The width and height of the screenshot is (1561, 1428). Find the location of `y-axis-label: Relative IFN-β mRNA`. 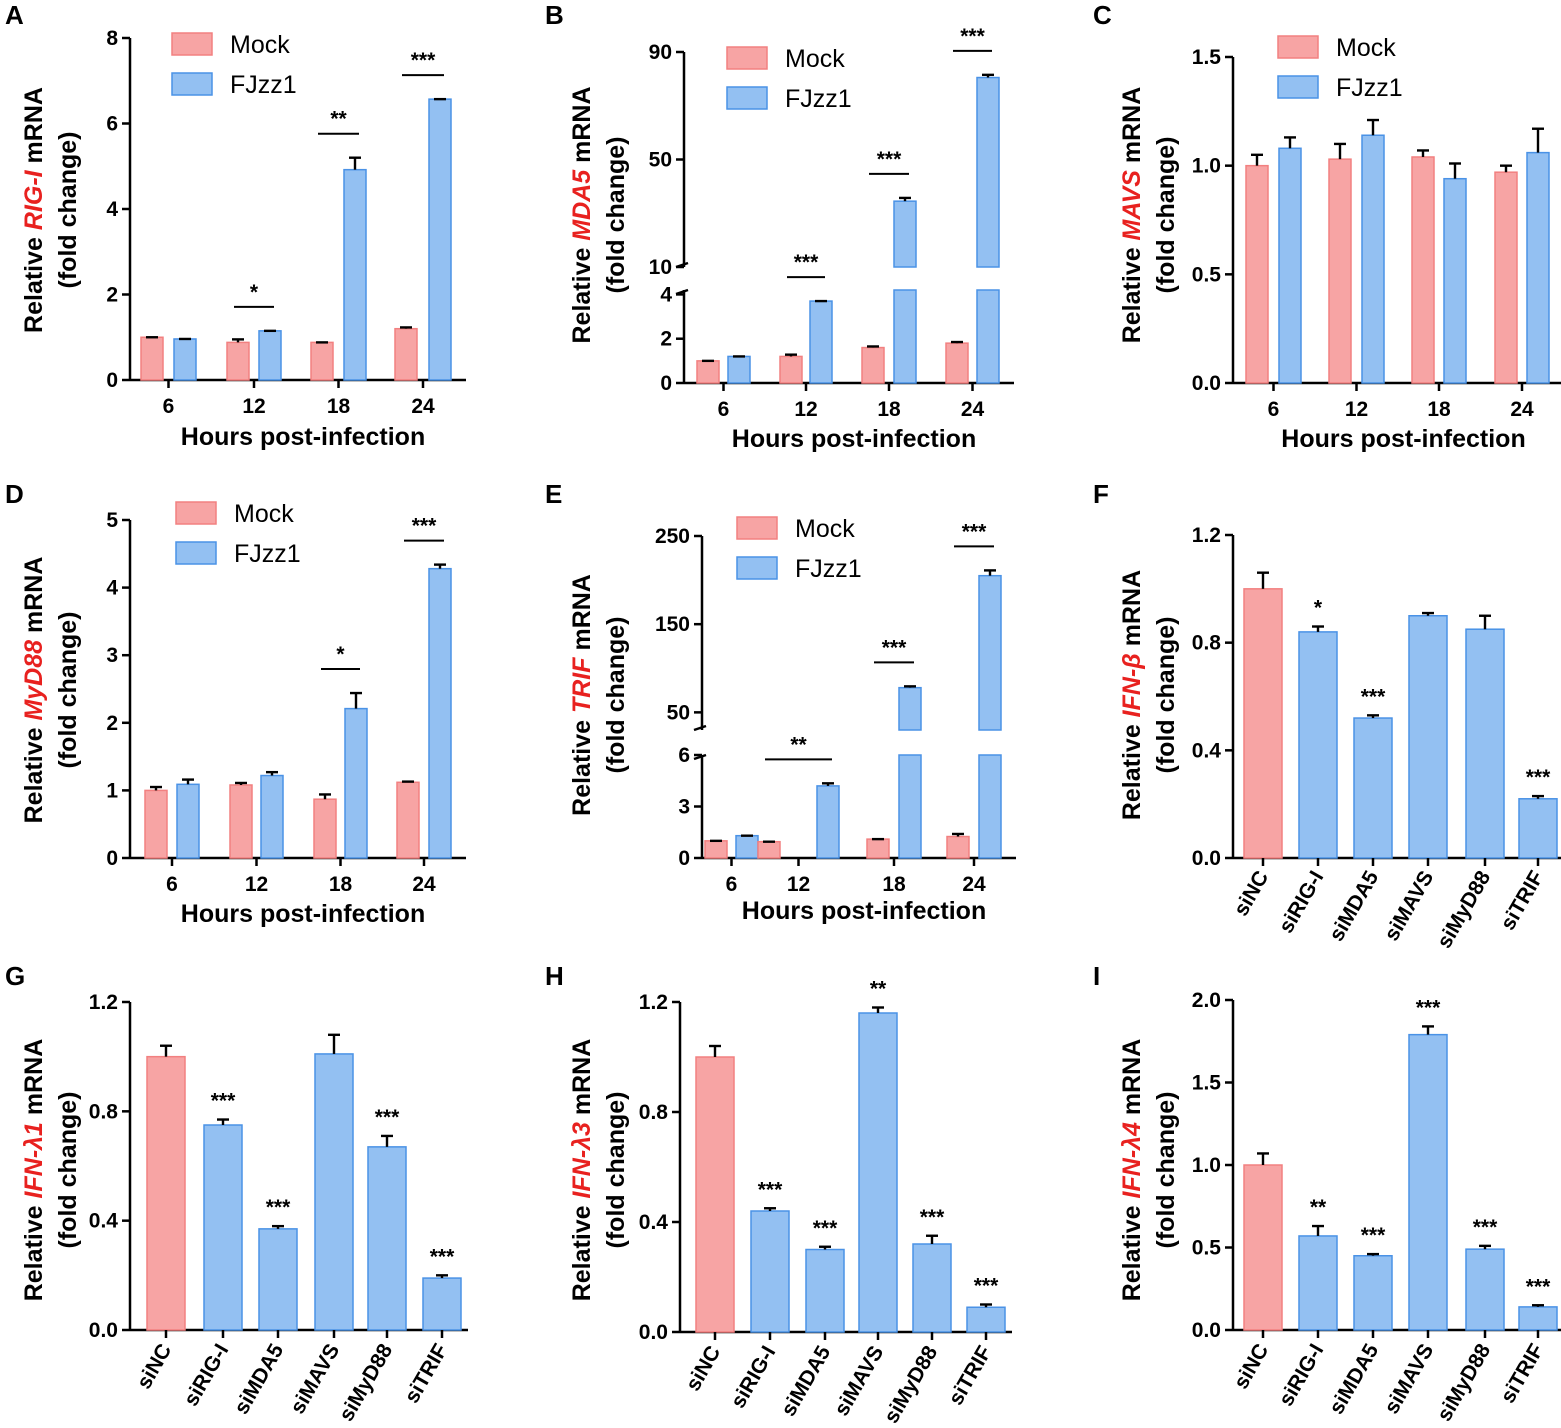

y-axis-label: Relative IFN-β mRNA is located at coordinates (1132, 695).